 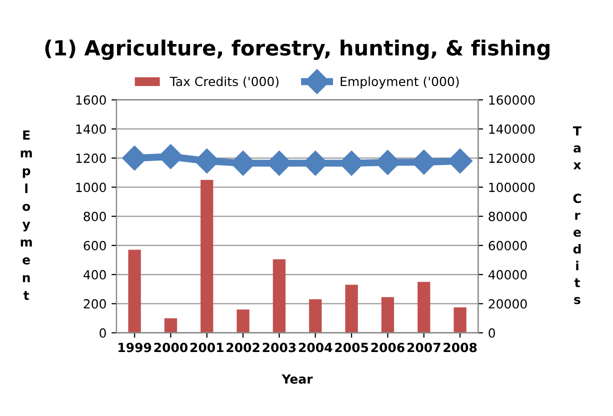 I want to click on x-tick-label: 2002, so click(x=243, y=347).